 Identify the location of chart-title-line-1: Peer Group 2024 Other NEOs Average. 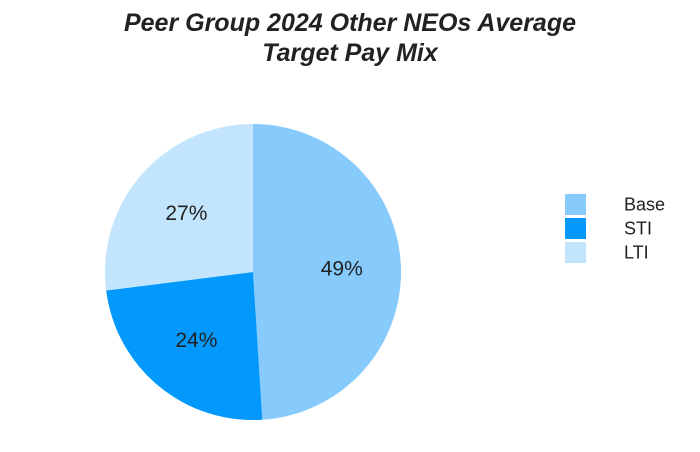
(350, 23).